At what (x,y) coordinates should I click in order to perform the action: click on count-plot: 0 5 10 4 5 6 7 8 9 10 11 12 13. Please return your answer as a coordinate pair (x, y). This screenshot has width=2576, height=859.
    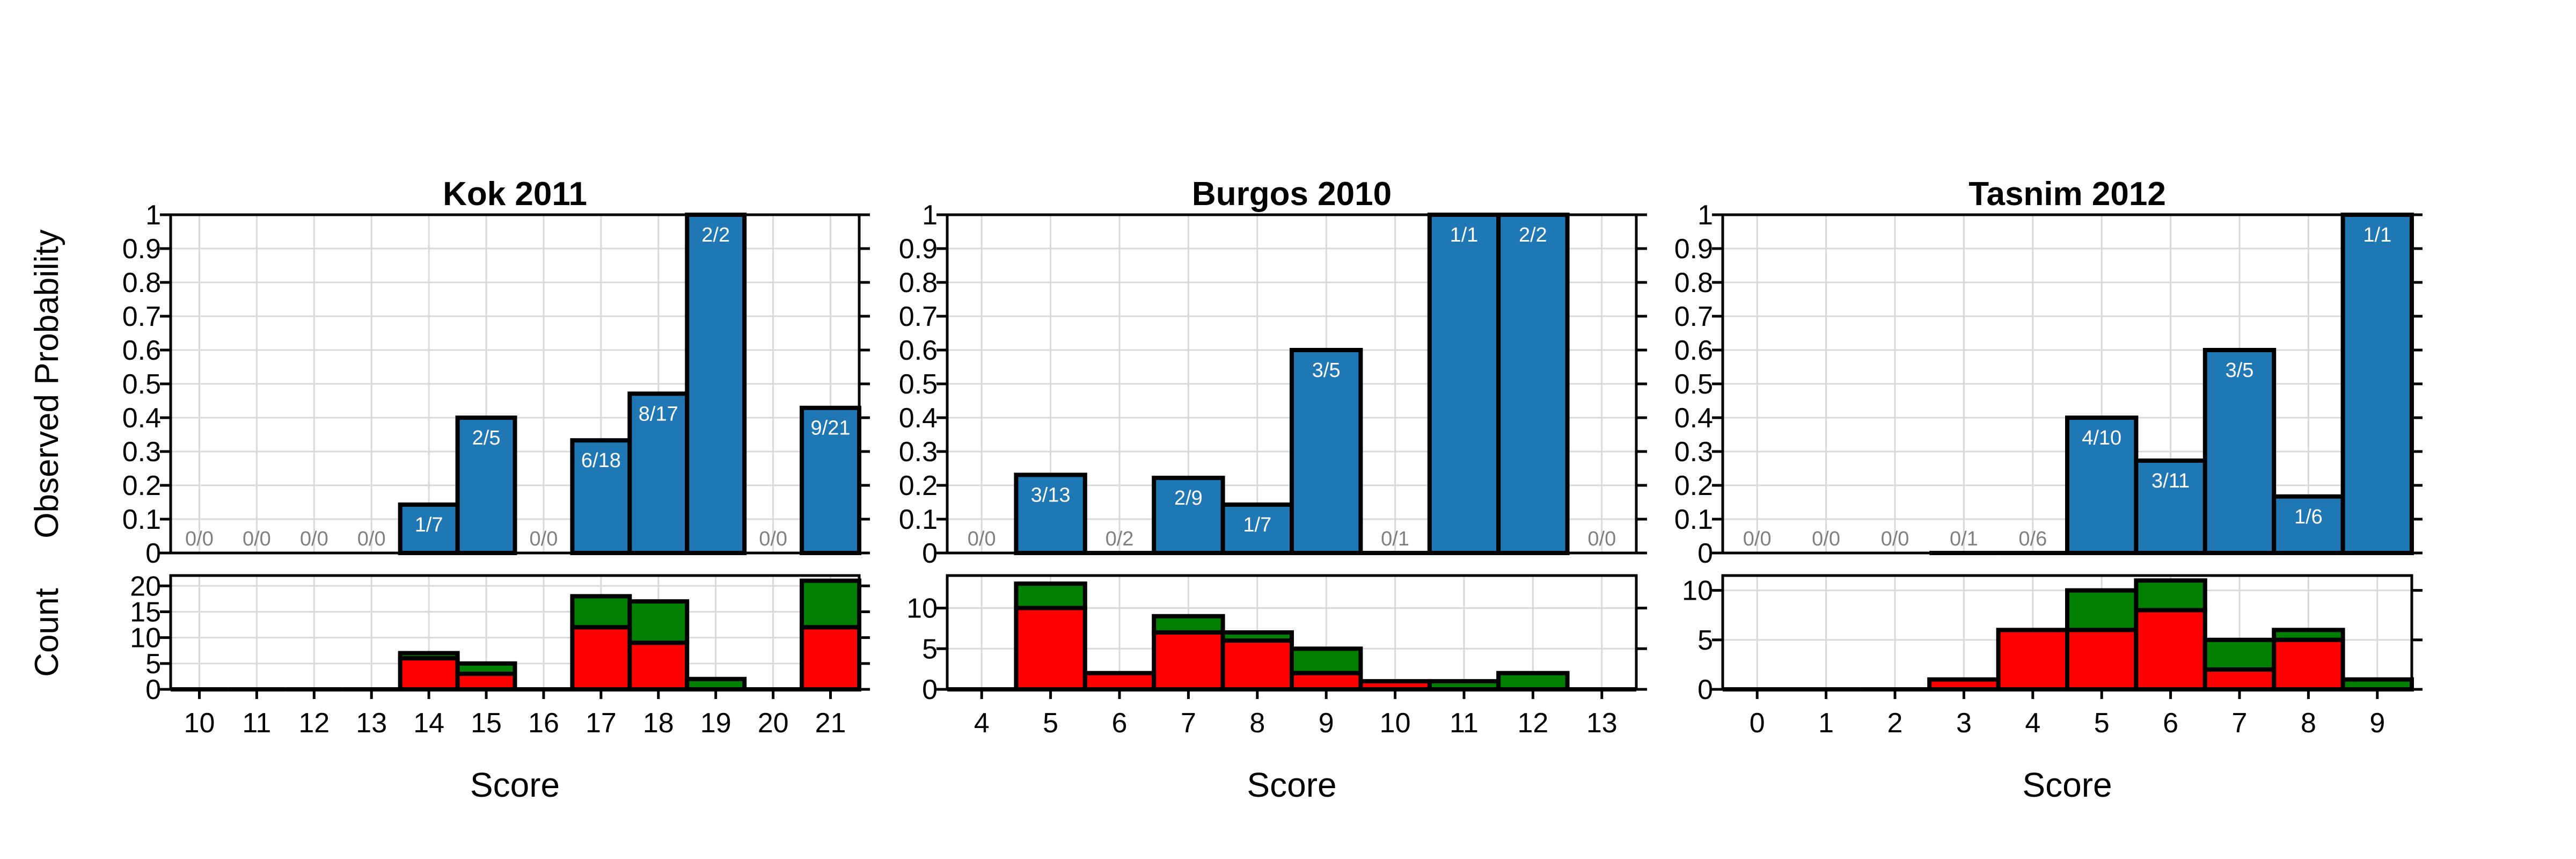
    Looking at the image, I should click on (1276, 656).